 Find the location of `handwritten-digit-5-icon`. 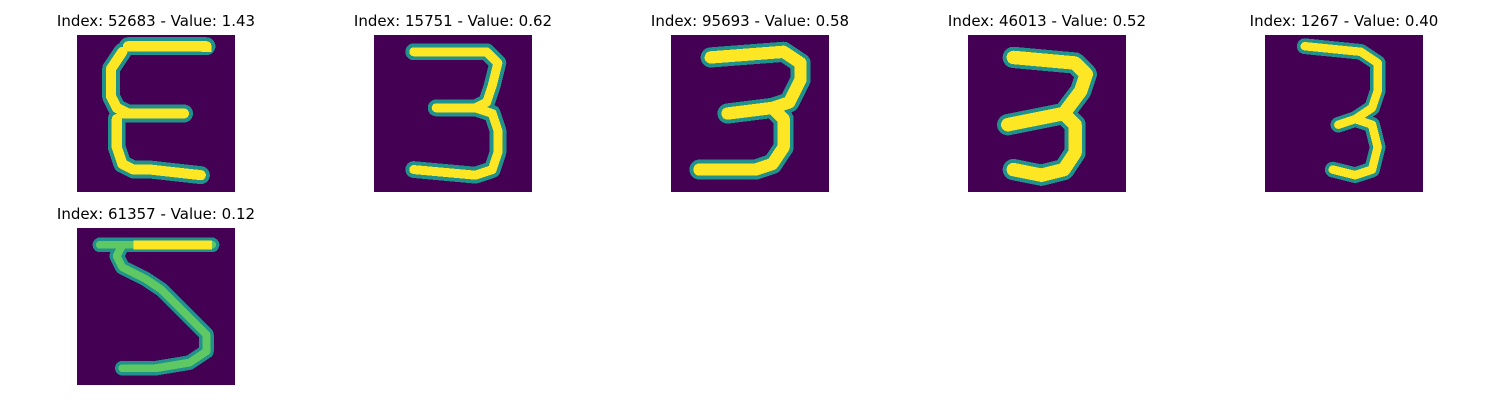

handwritten-digit-5-icon is located at coordinates (156, 306).